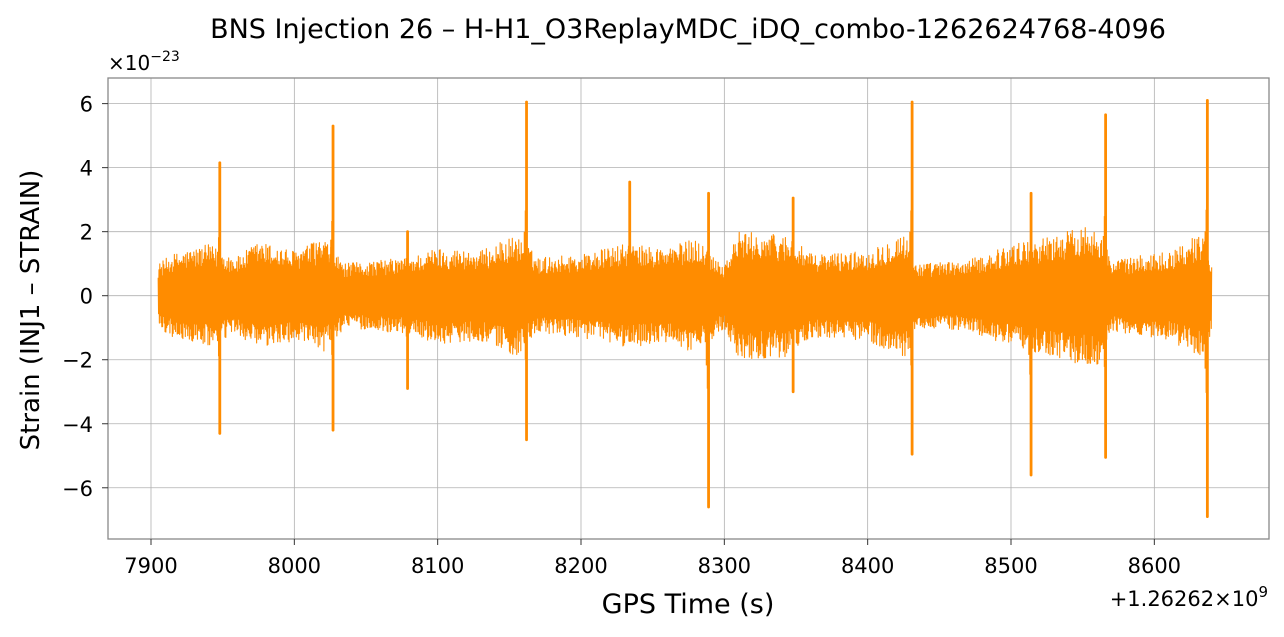 Image resolution: width=1284 pixels, height=637 pixels. What do you see at coordinates (86, 233) in the screenshot?
I see `y-tick-label: 2` at bounding box center [86, 233].